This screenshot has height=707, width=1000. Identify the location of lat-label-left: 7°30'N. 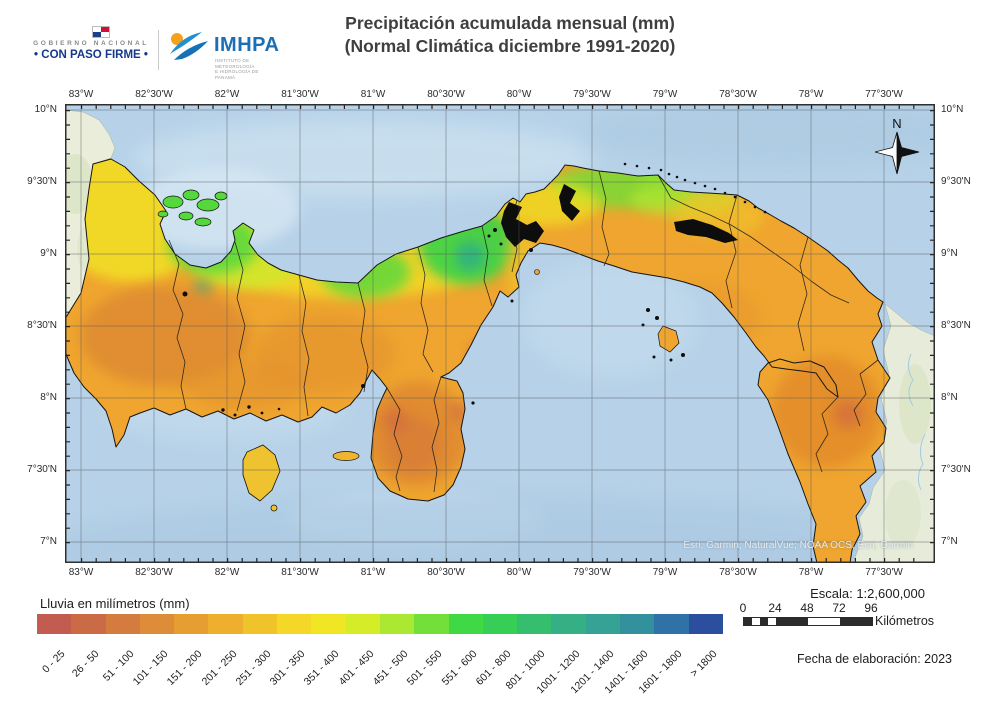
(42, 469).